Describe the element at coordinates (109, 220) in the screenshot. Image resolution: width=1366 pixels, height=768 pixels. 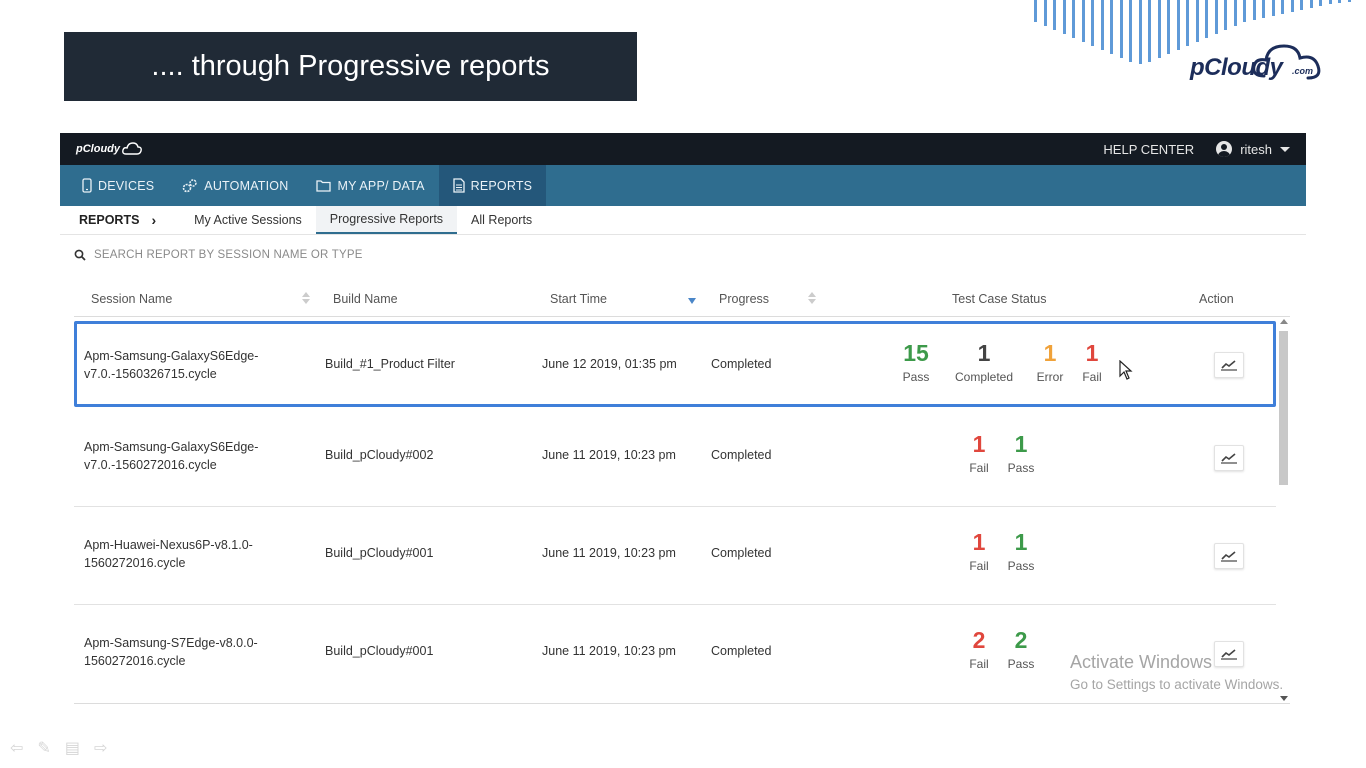
I see `breadcrumb-reports: REPORTS` at that location.